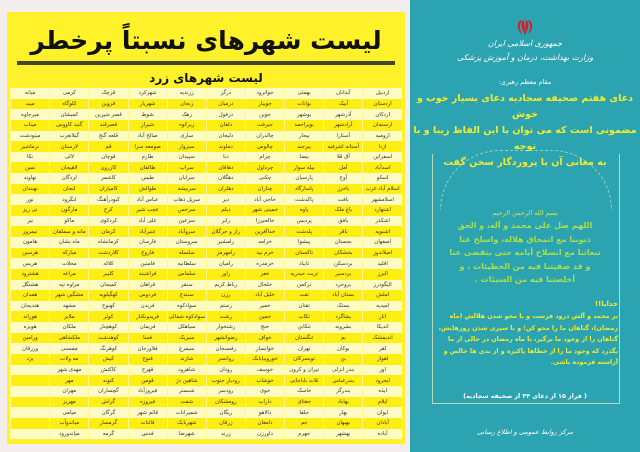 Image resolution: width=640 pixels, height=452 pixels. What do you see at coordinates (382, 285) in the screenshot?
I see `city-cell: الیگودرز` at bounding box center [382, 285].